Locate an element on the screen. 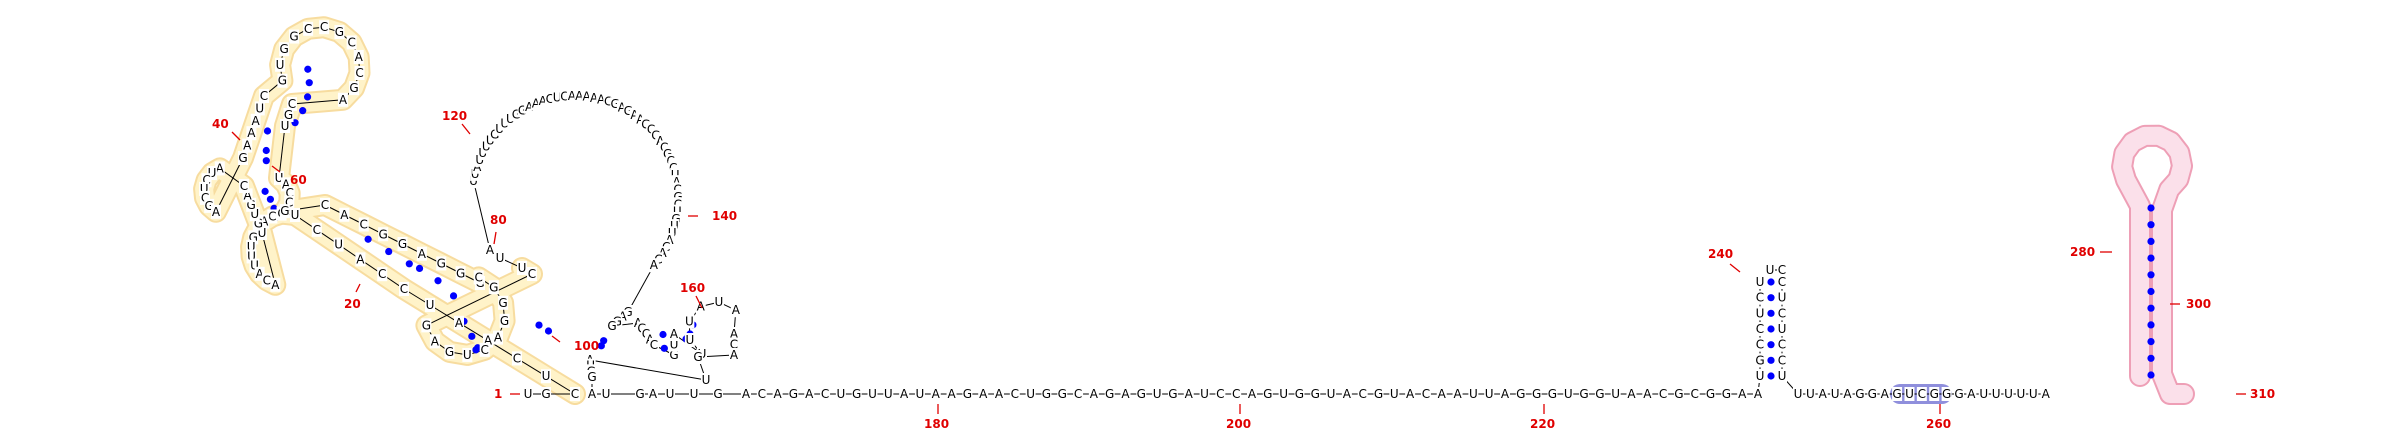 Image resolution: width=2400 pixels, height=437 pixels. nucleotide-74: C is located at coordinates (478, 277).